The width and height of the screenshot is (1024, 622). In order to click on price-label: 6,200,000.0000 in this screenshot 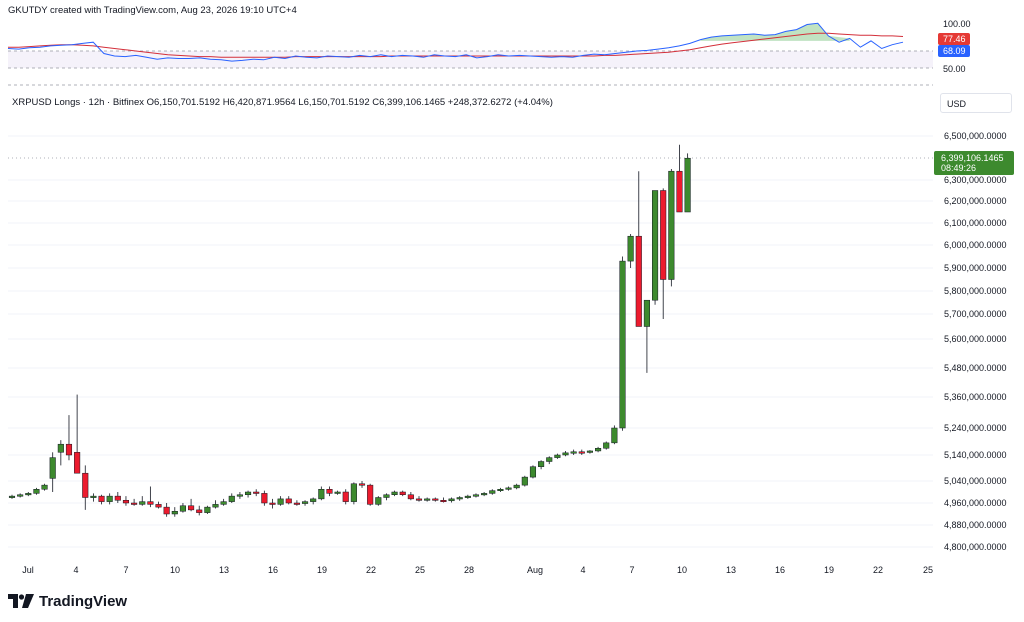, I will do `click(975, 201)`.